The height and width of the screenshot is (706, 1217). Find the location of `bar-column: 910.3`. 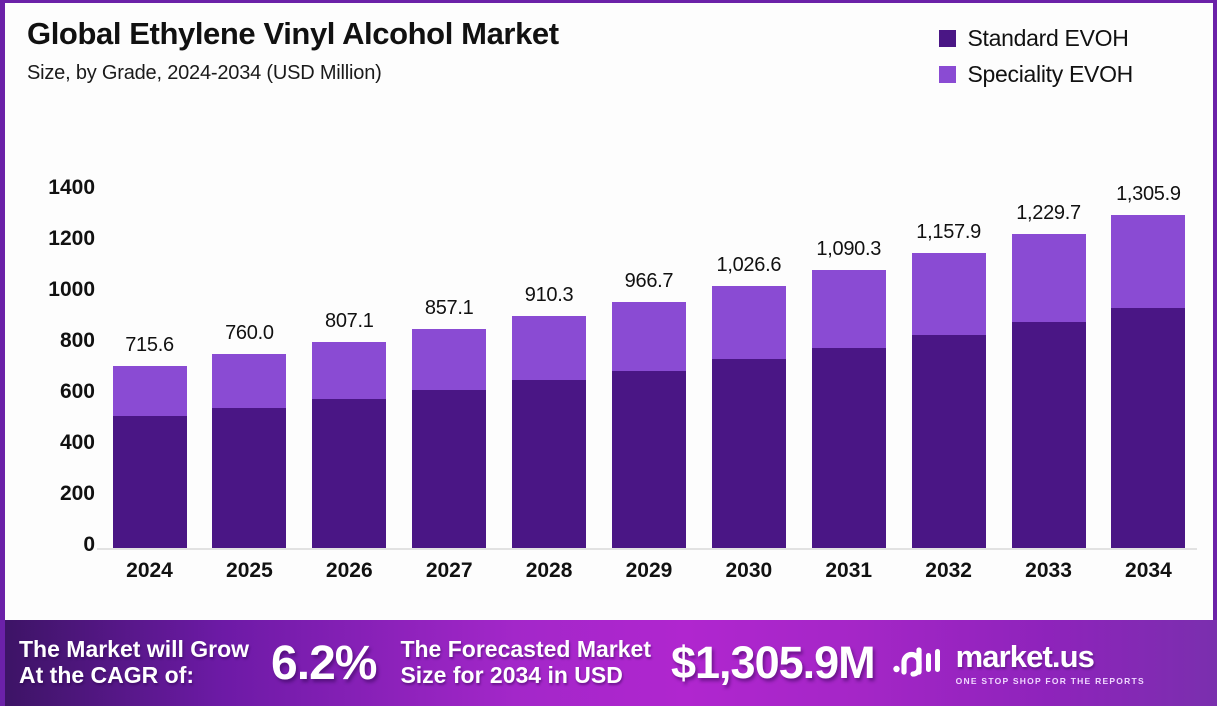

bar-column: 910.3 is located at coordinates (549, 355).